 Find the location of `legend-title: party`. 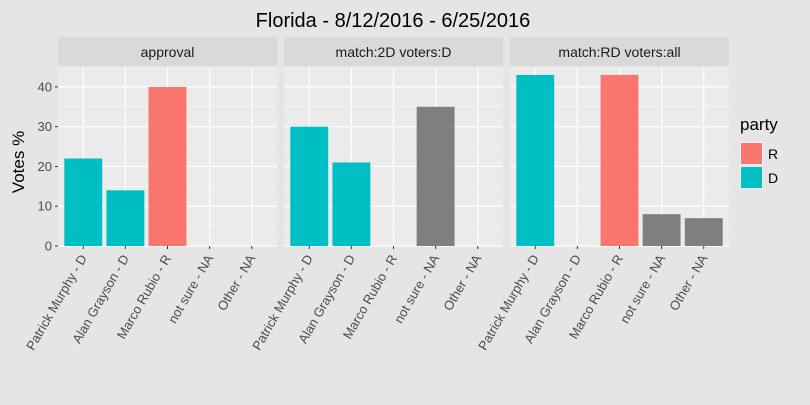

legend-title: party is located at coordinates (759, 124).